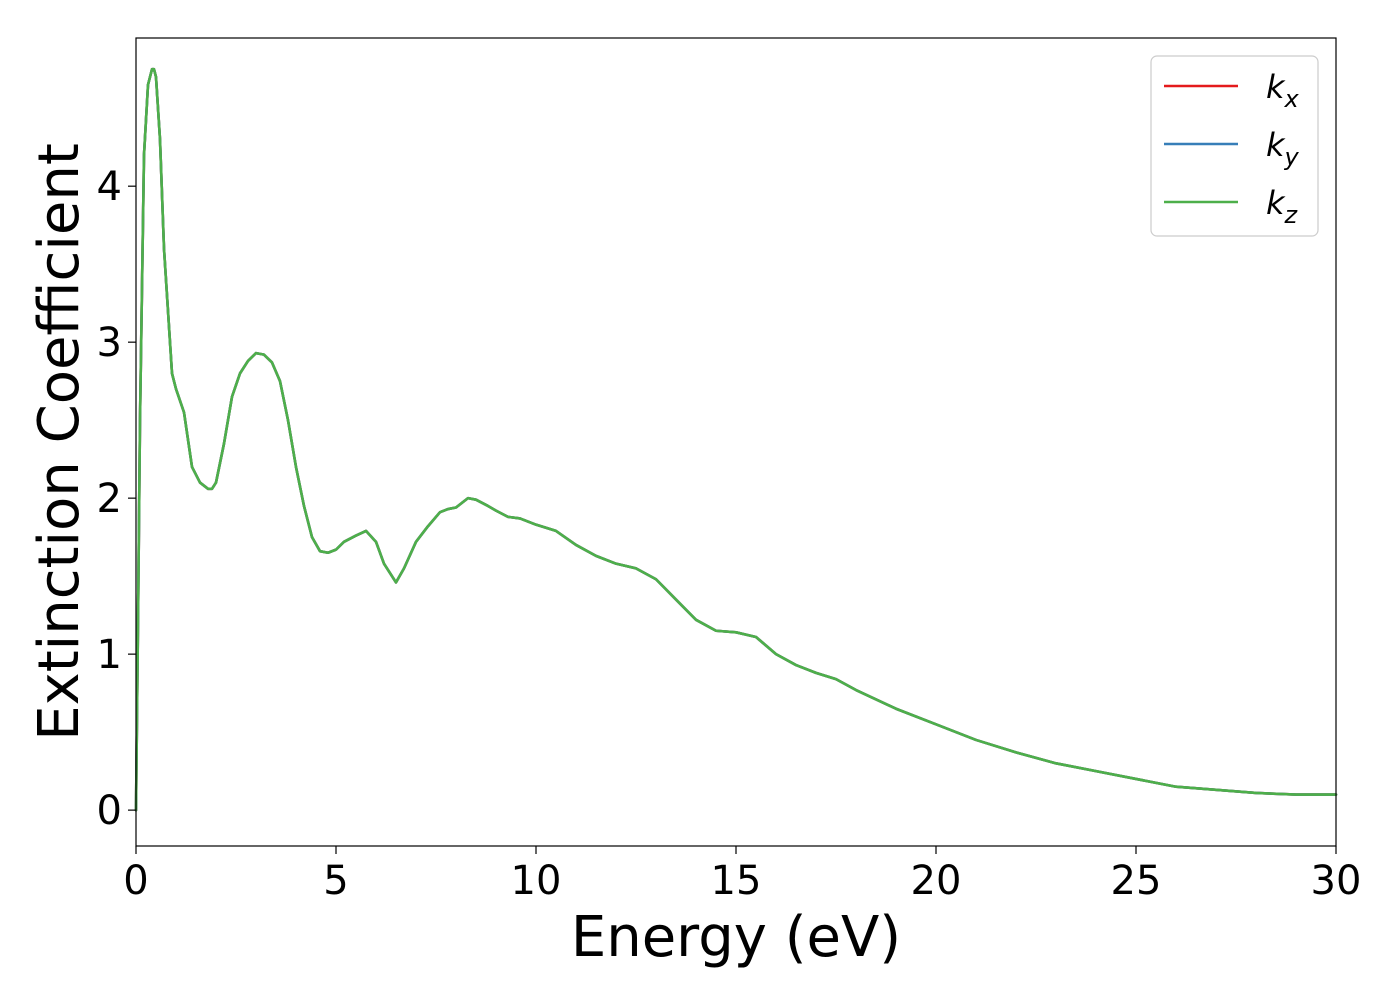  What do you see at coordinates (1292, 157) in the screenshot?
I see `legend-label-subscript: y` at bounding box center [1292, 157].